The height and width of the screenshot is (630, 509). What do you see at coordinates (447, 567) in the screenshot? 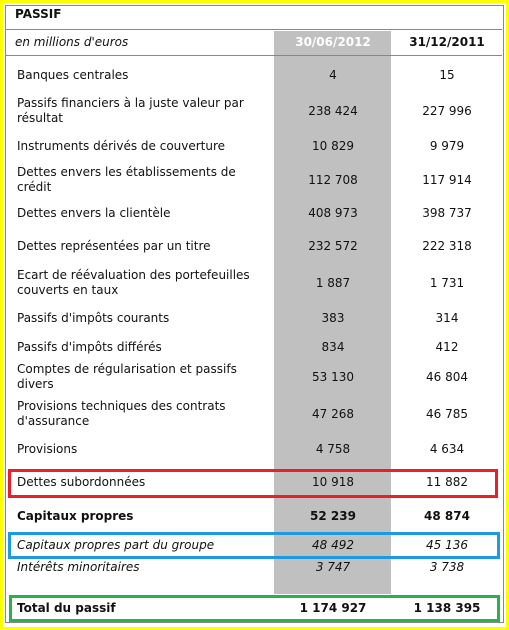
I see `cell-value: 3 738` at bounding box center [447, 567].